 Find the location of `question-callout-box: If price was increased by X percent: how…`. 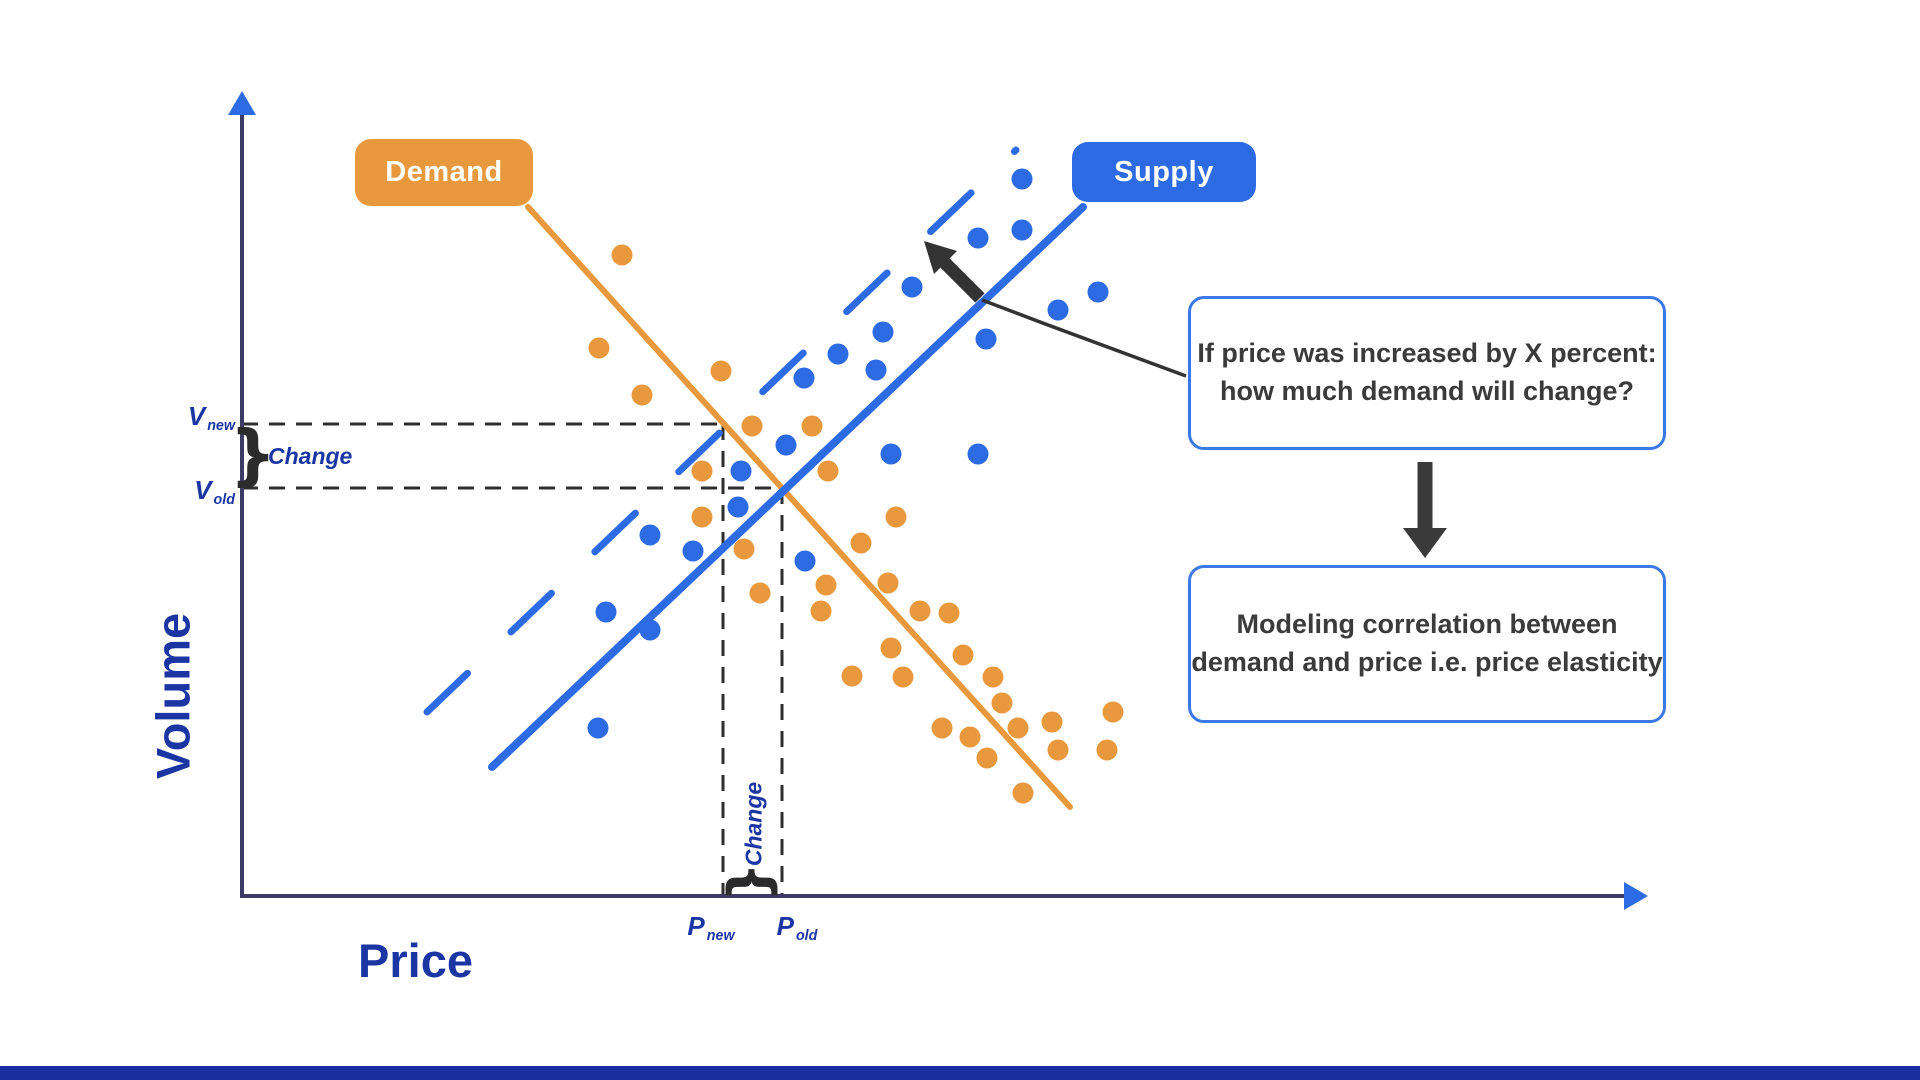

question-callout-box: If price was increased by X percent: how… is located at coordinates (1427, 373).